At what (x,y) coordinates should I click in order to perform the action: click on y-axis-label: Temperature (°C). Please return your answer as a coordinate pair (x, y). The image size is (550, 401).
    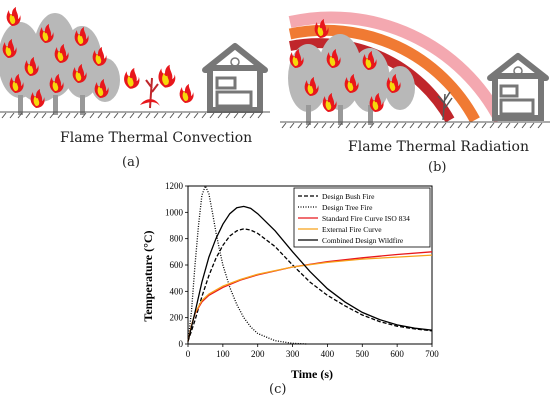
    Looking at the image, I should click on (148, 275).